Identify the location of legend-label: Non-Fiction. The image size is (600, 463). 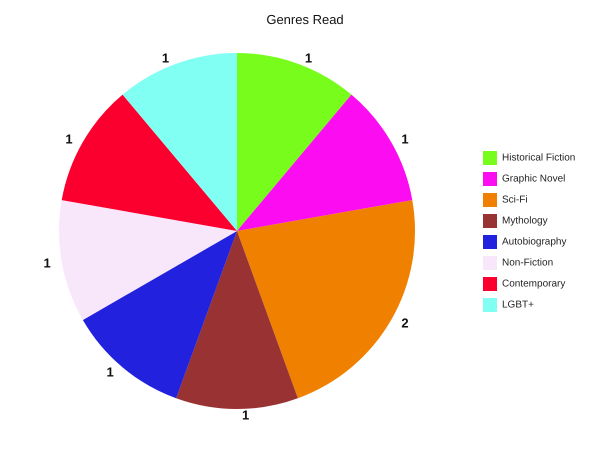
(528, 263).